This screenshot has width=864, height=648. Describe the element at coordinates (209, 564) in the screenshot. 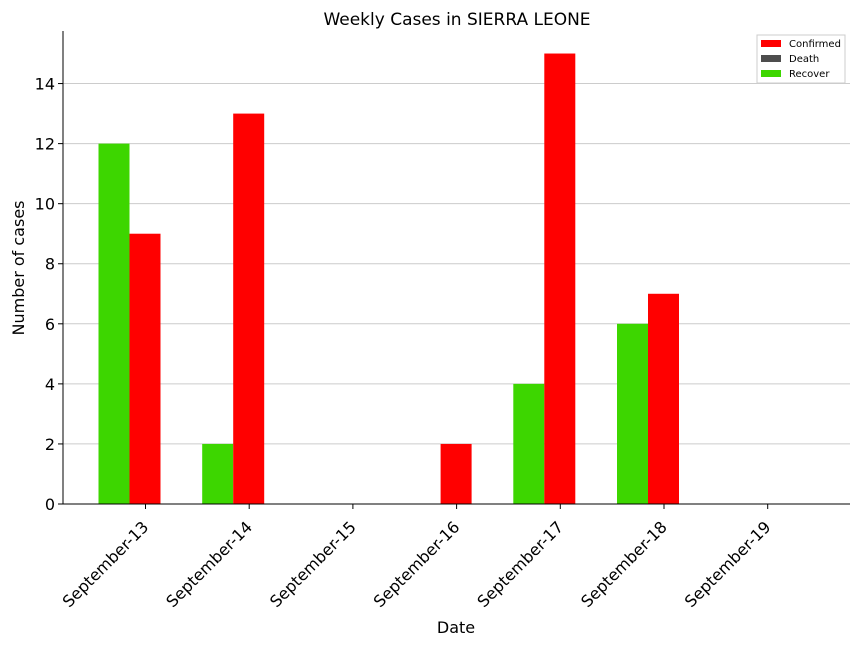

I see `x-tick-label: September-14` at that location.